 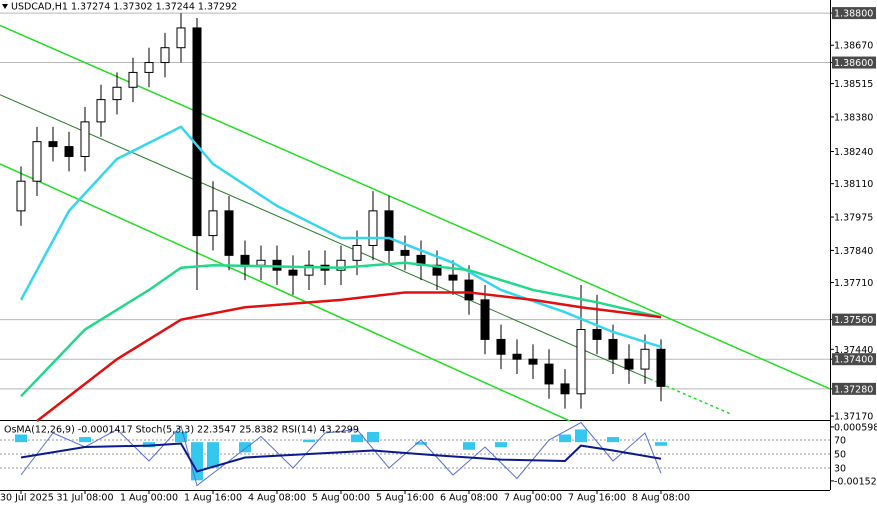 I want to click on menu-triangle, so click(x=5, y=6).